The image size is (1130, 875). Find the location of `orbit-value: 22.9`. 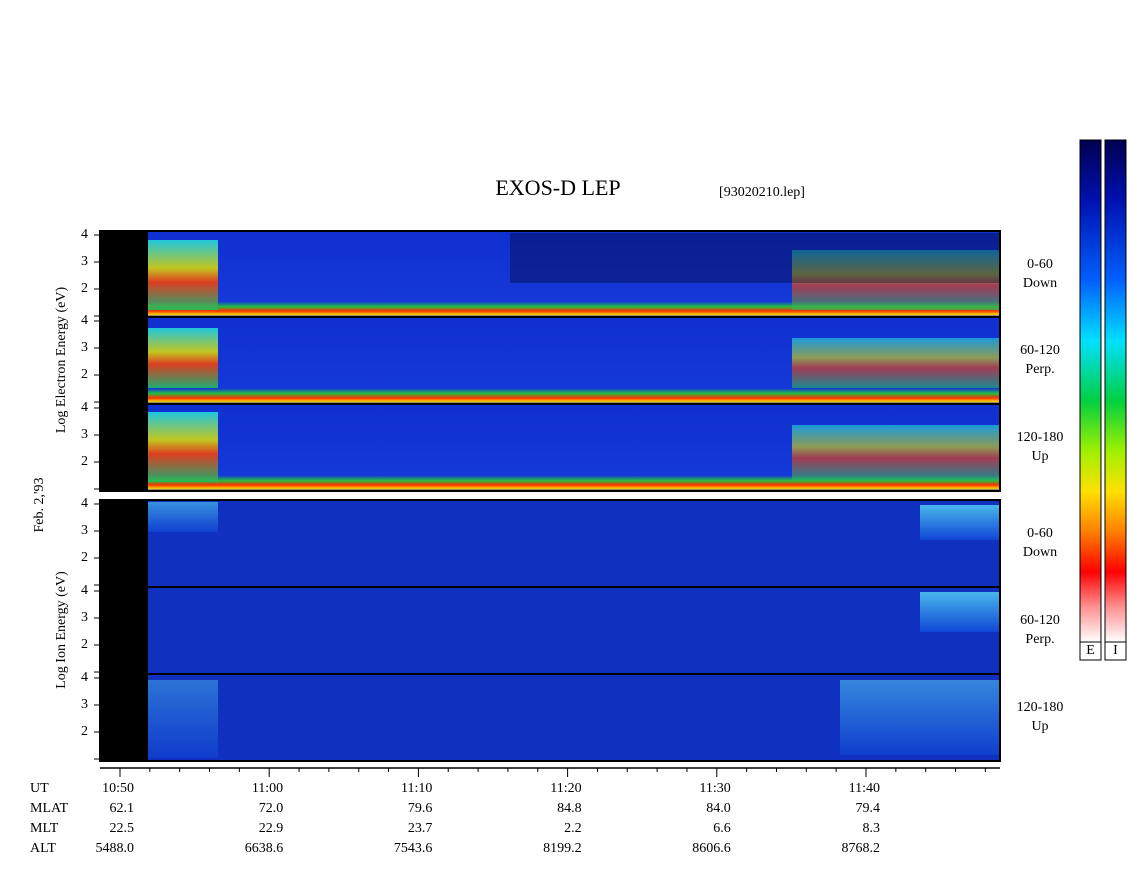

orbit-value: 22.9 is located at coordinates (271, 828).